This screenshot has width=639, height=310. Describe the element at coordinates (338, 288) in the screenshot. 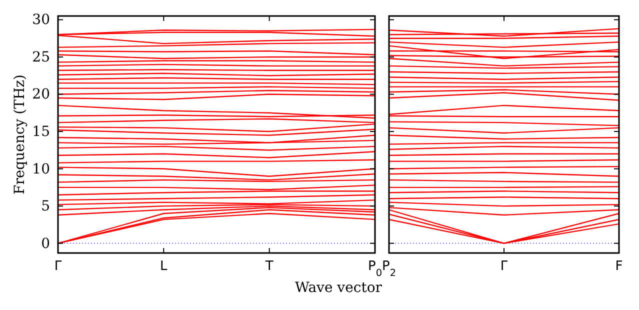

I see `x-axis-title: Wave vector` at that location.